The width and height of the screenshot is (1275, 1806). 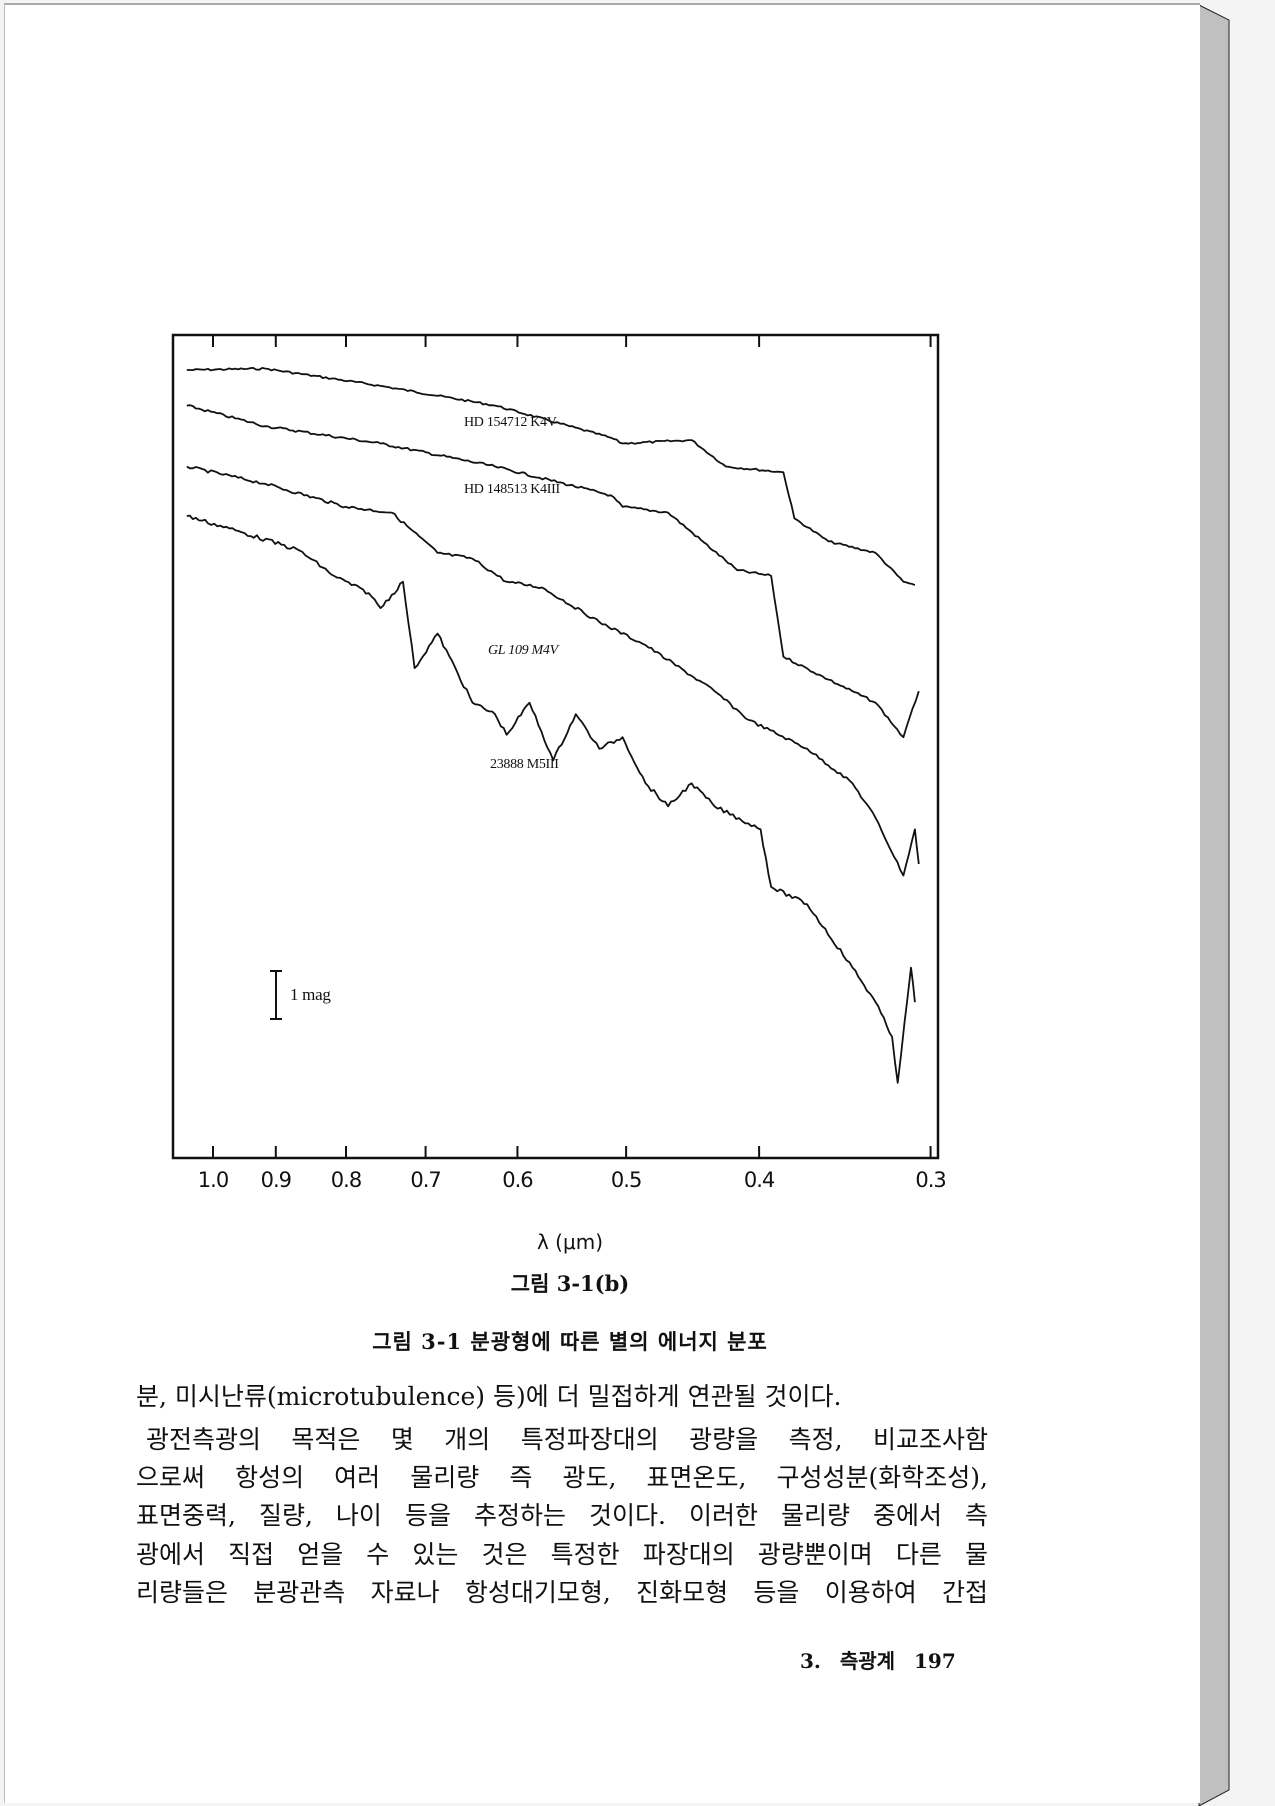 What do you see at coordinates (626, 1180) in the screenshot?
I see `x-tick-label: 0.5` at bounding box center [626, 1180].